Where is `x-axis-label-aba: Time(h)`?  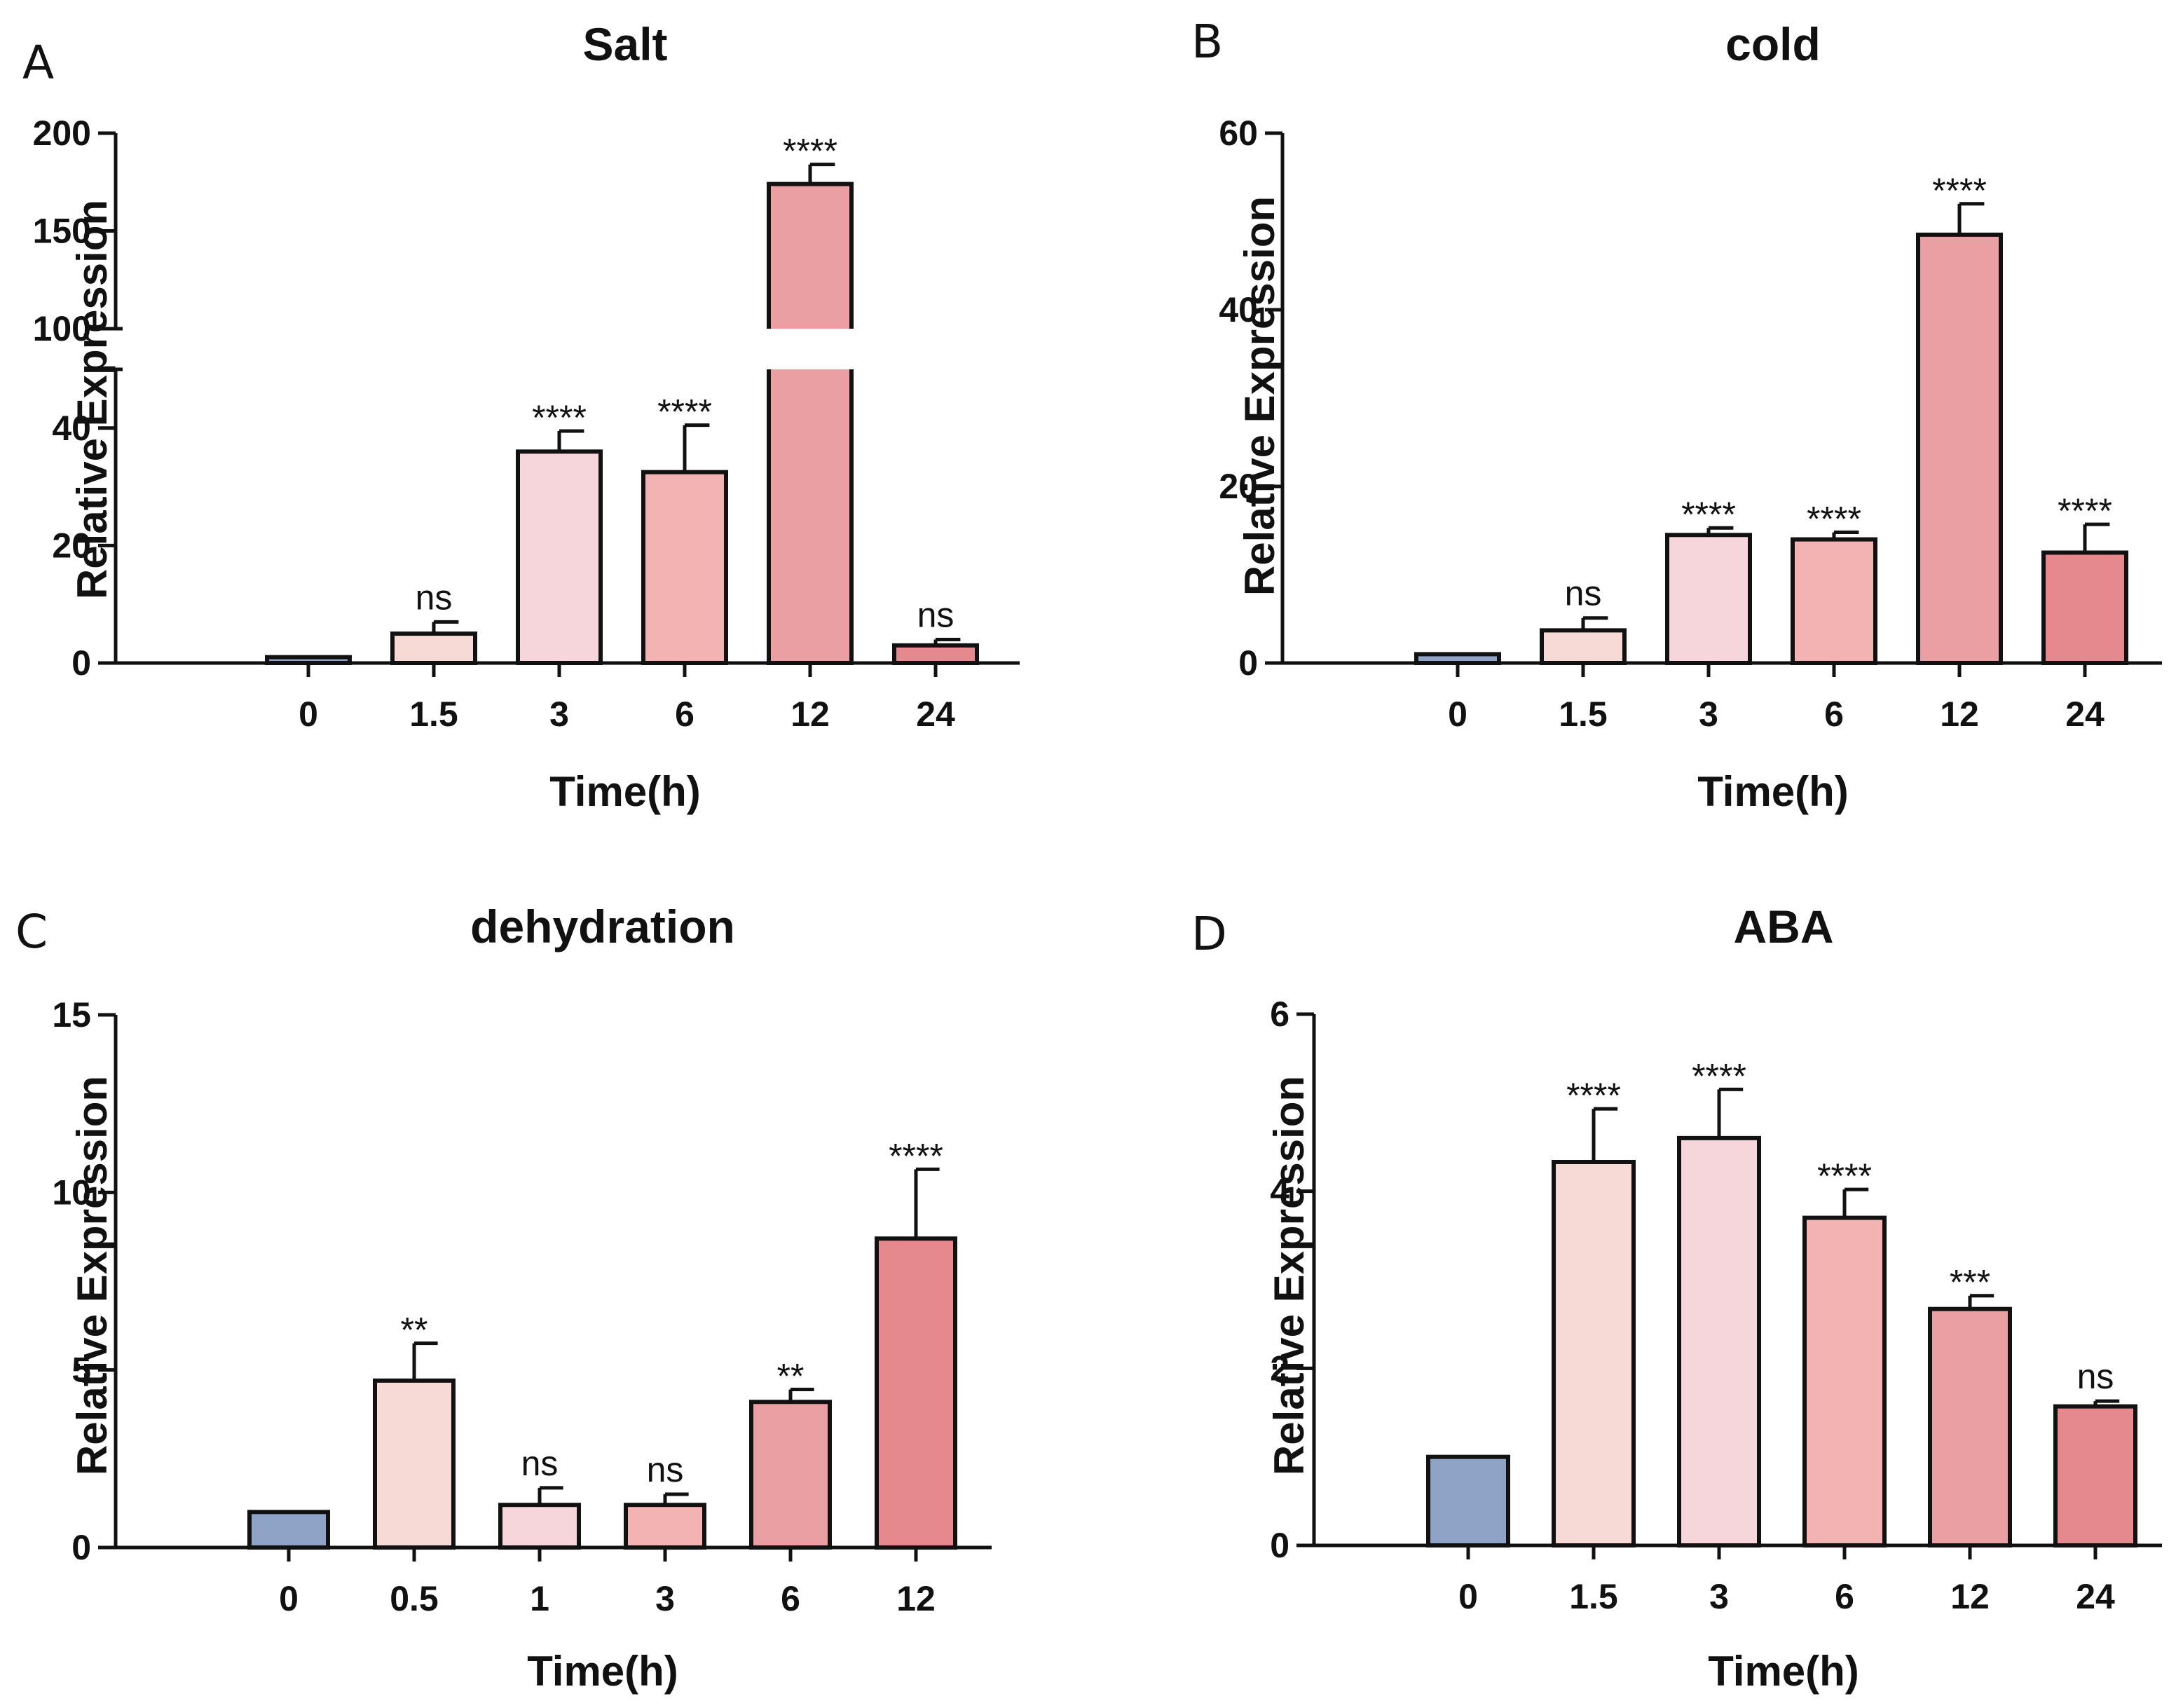
x-axis-label-aba: Time(h) is located at coordinates (1783, 1671).